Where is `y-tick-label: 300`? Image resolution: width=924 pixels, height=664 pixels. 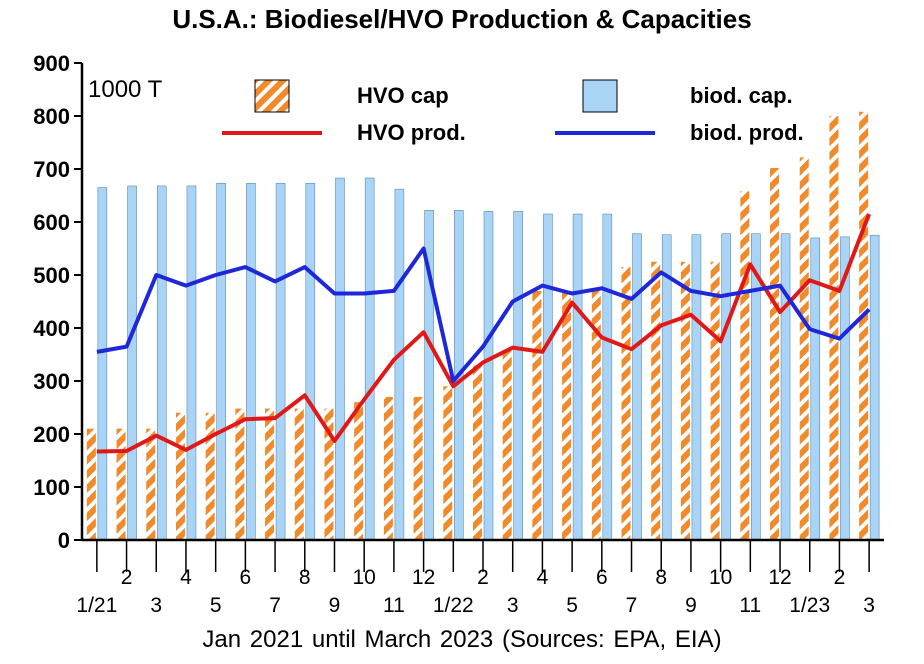 y-tick-label: 300 is located at coordinates (51, 381).